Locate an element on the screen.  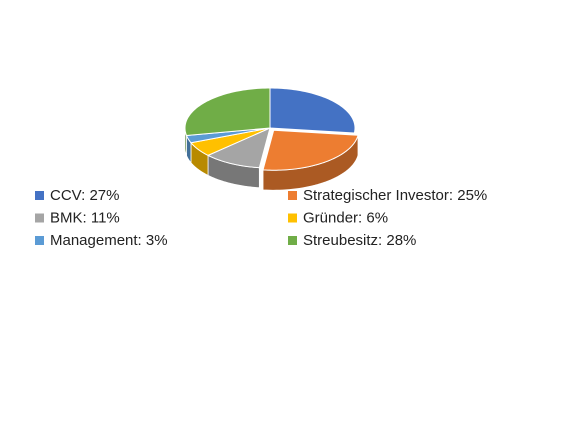
legend-label: Management: 3% is located at coordinates (109, 240).